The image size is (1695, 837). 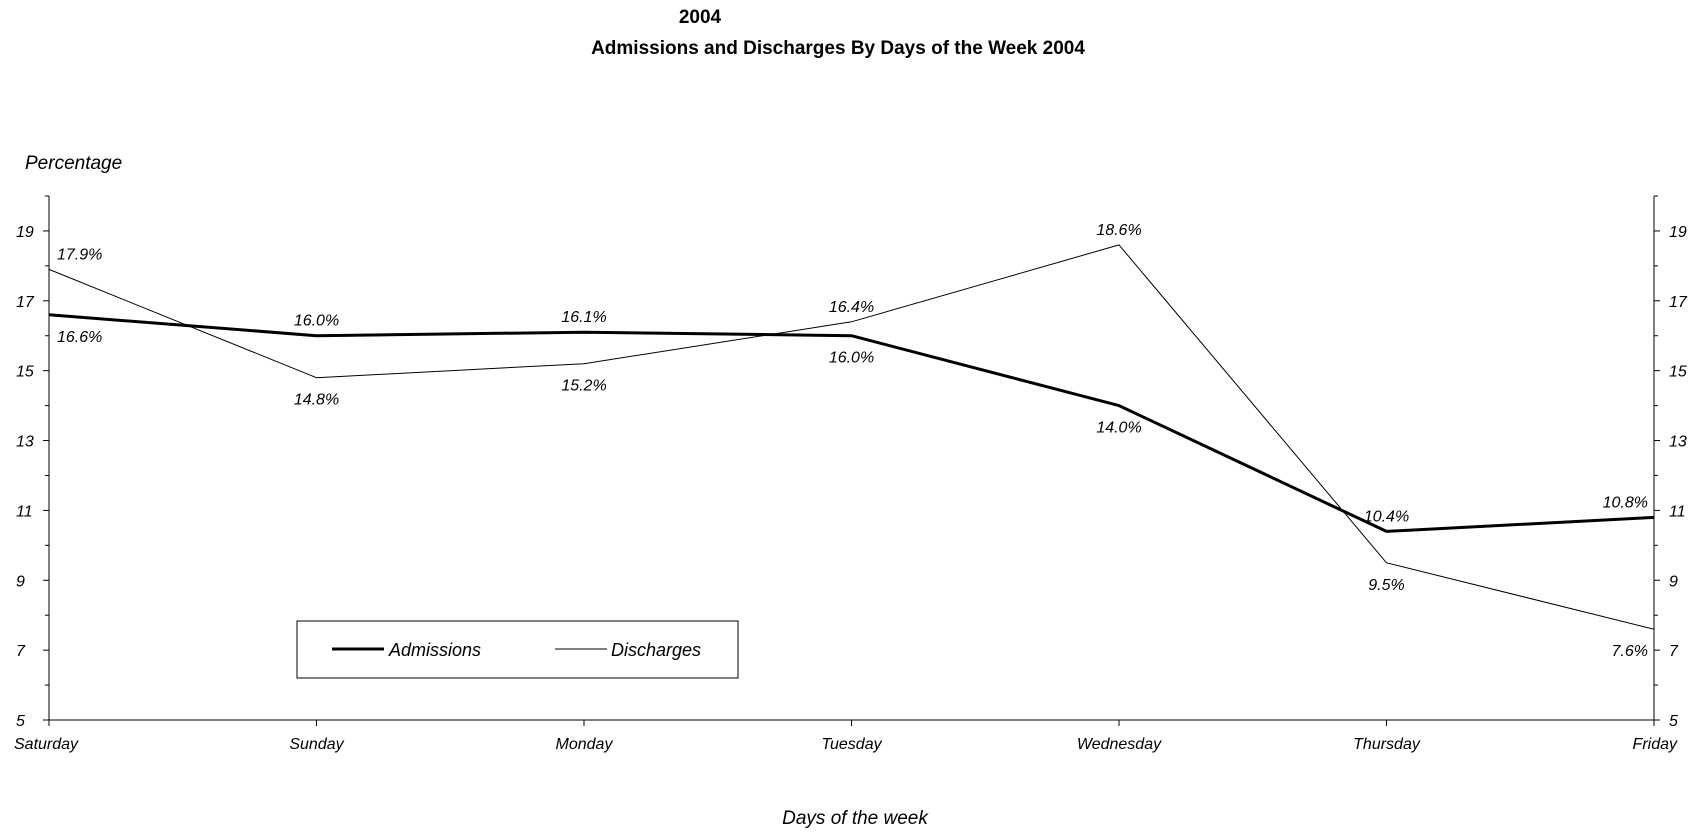 What do you see at coordinates (25, 302) in the screenshot?
I see `y-tick-label-left: 17` at bounding box center [25, 302].